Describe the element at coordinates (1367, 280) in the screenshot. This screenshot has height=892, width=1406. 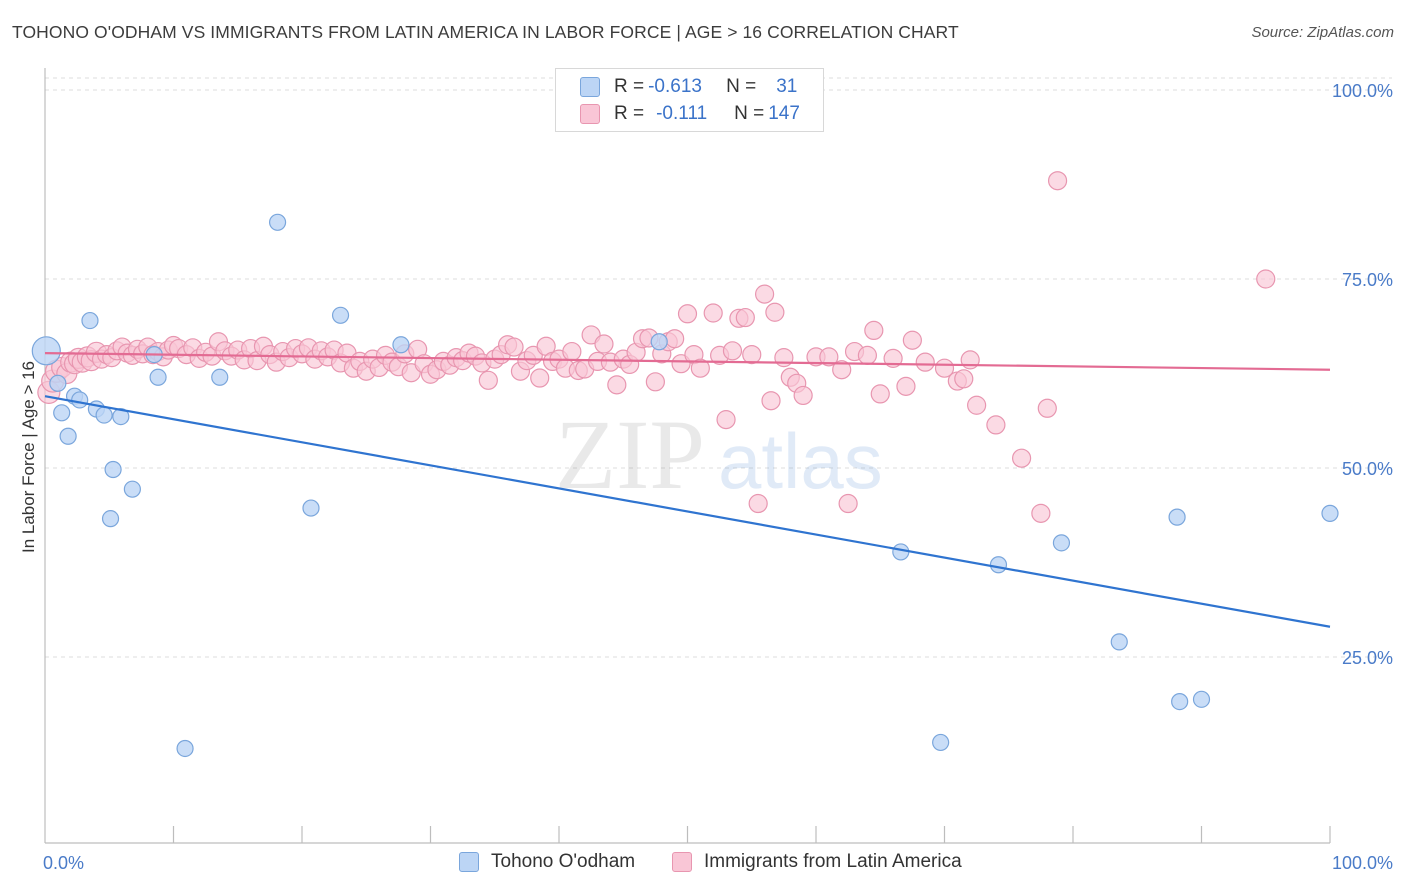
I see `y-tick-label: 75.0%` at that location.